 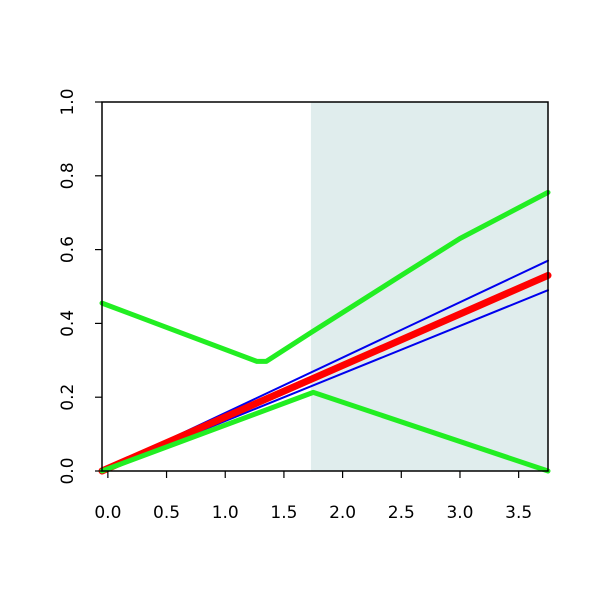 I want to click on y-tick-label: 0.8, so click(x=68, y=175).